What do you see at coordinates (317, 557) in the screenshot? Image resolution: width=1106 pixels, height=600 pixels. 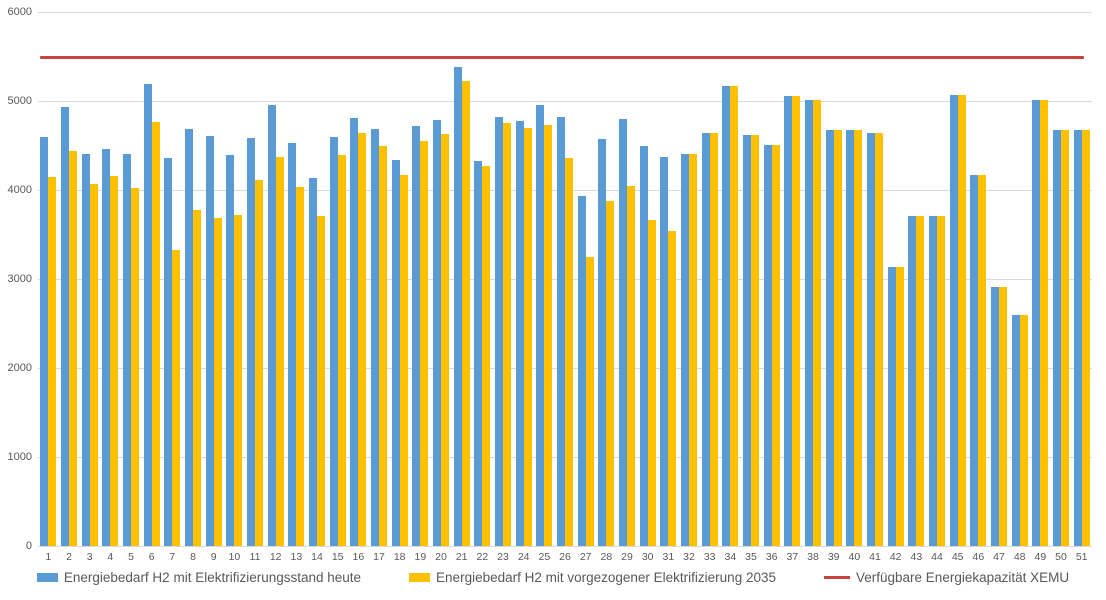 I see `x-axis-label-14: 14` at bounding box center [317, 557].